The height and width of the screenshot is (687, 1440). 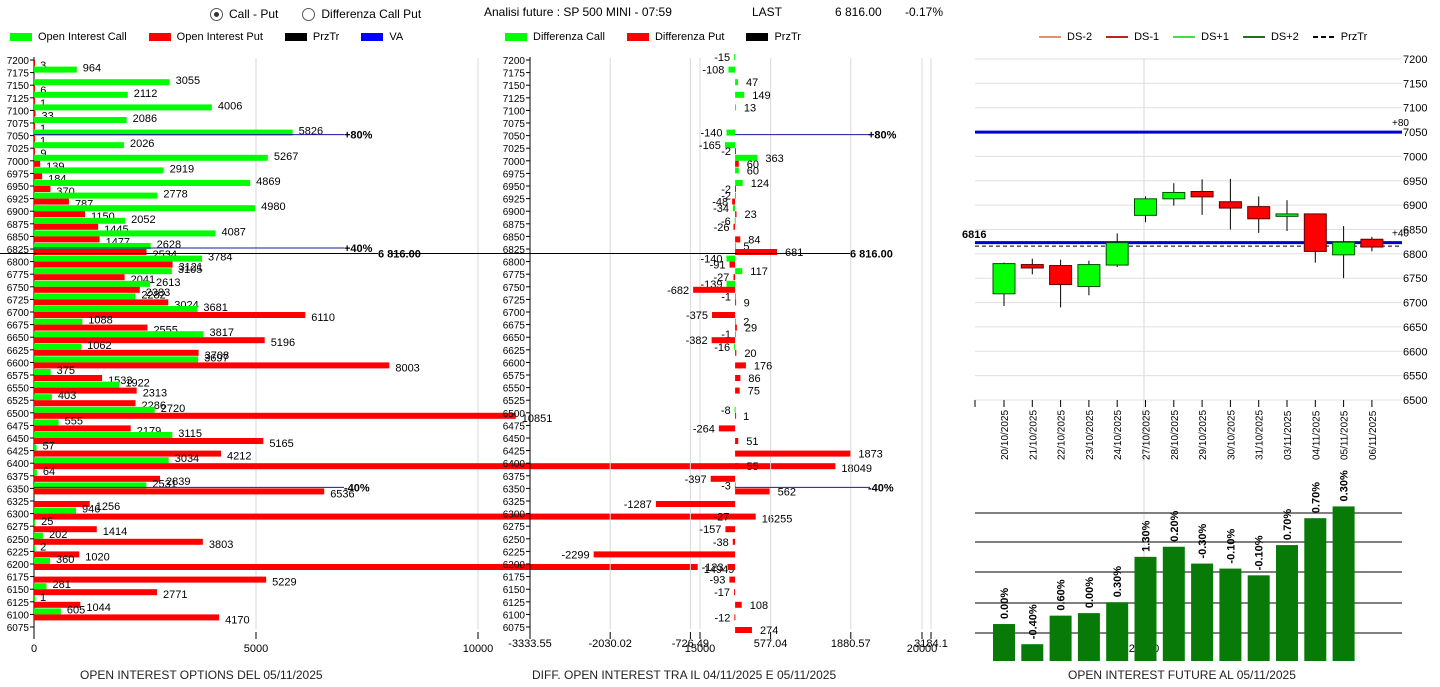 What do you see at coordinates (43, 547) in the screenshot?
I see `call-value-label: 2` at bounding box center [43, 547].